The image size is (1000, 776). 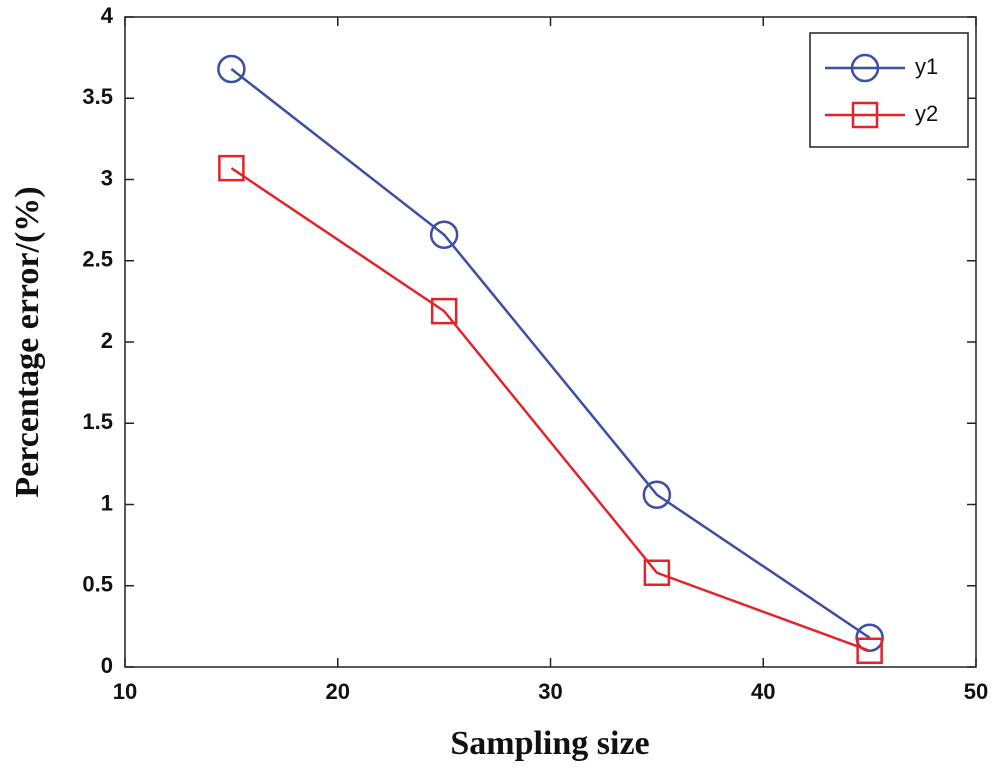 I want to click on x-tick-label: 50, so click(x=976, y=691).